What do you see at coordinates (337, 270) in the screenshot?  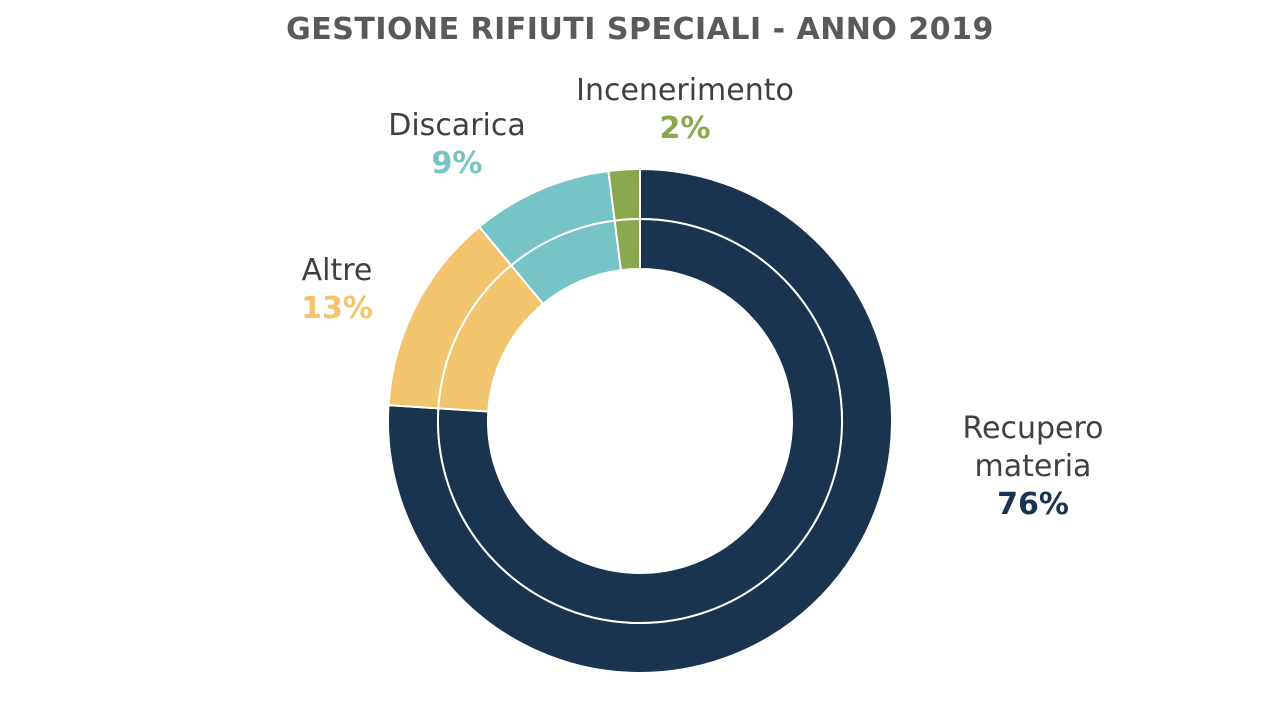 I see `label-altre-name: Altre` at bounding box center [337, 270].